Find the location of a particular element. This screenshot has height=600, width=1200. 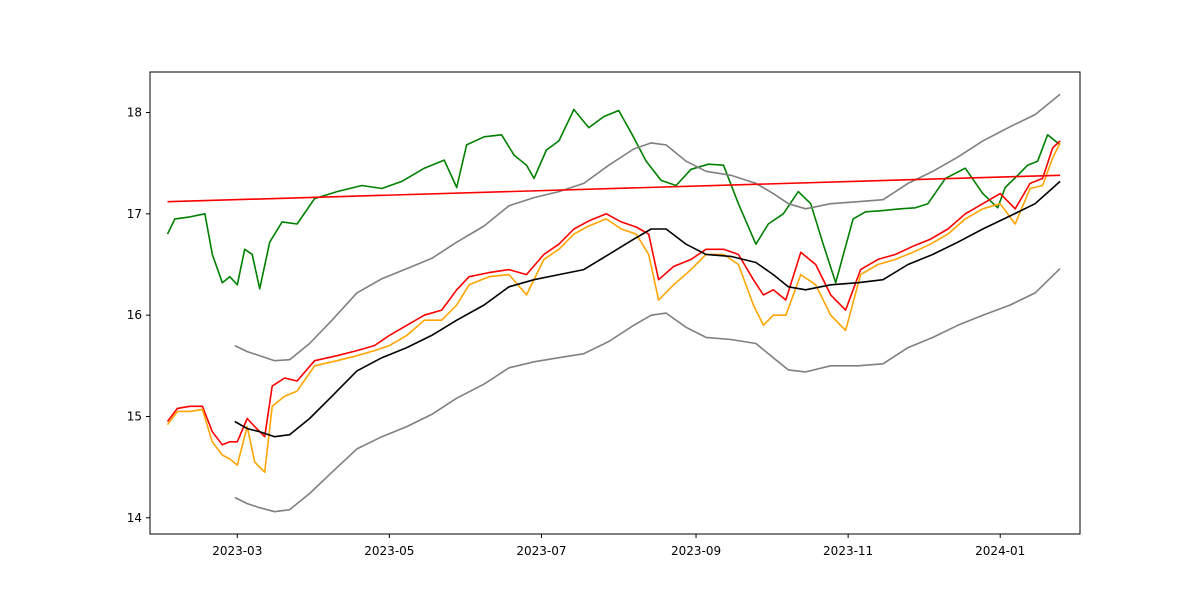

y-tick-label-4: 17 is located at coordinates (134, 214).